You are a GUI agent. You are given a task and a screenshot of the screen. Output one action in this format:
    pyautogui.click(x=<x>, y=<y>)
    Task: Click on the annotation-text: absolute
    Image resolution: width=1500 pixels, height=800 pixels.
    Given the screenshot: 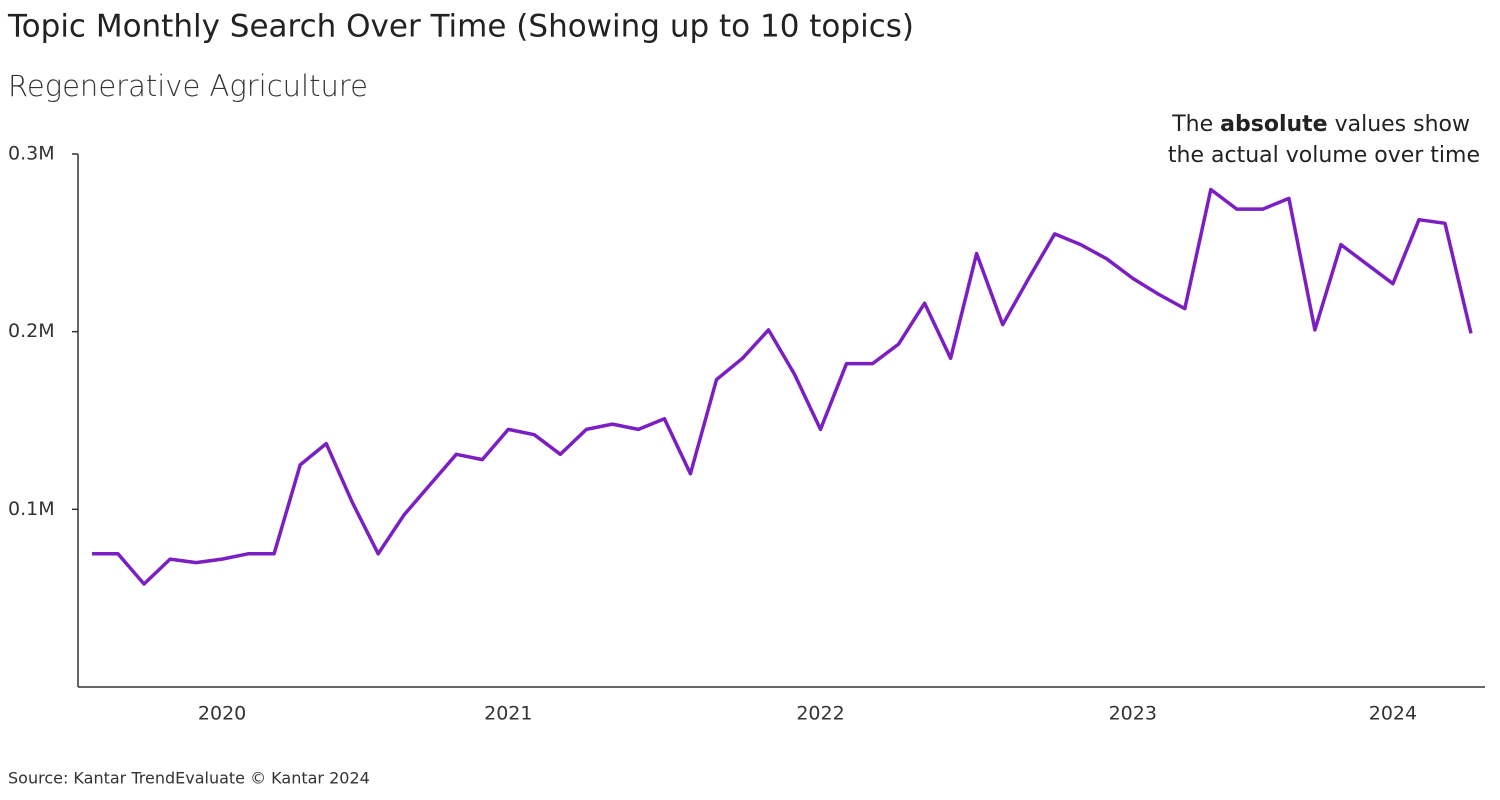 What is the action you would take?
    pyautogui.click(x=1273, y=124)
    